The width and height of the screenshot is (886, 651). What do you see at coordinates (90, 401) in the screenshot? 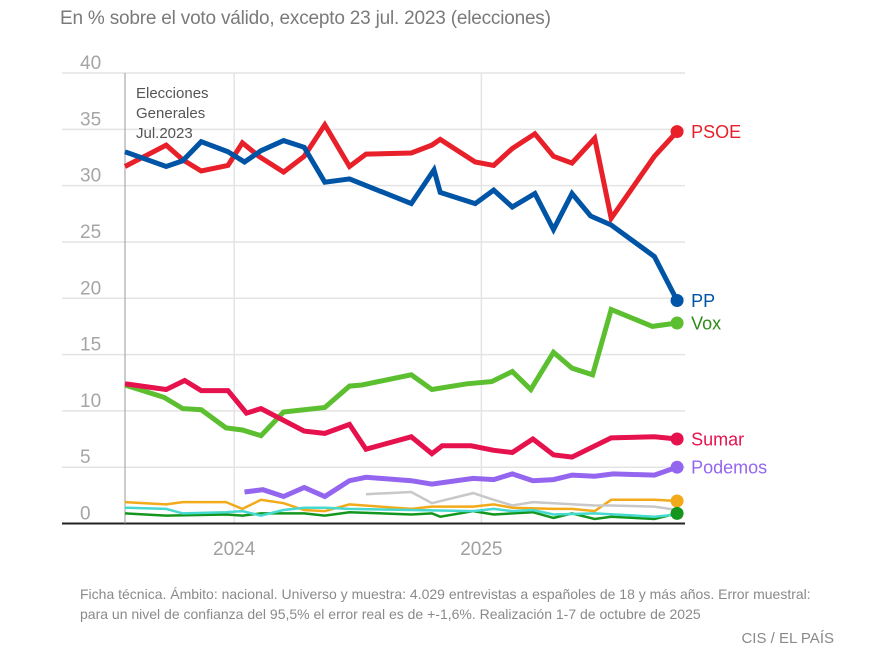
I see `y-tick-label: 10` at bounding box center [90, 401].